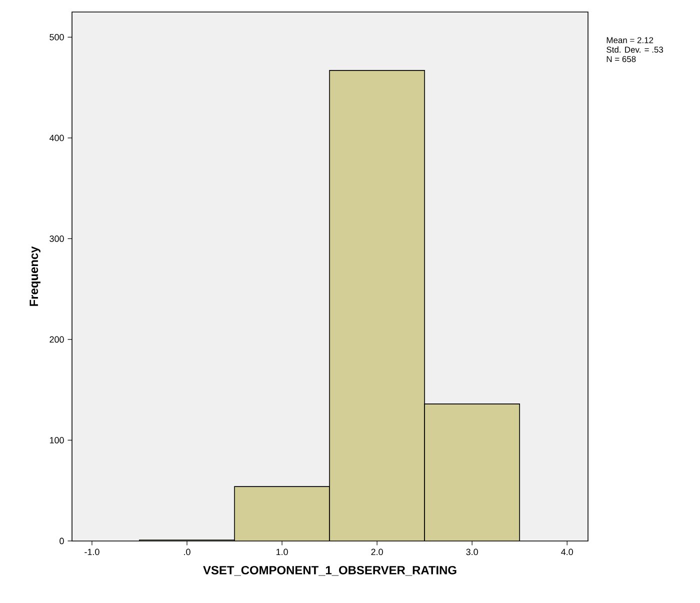 Image resolution: width=700 pixels, height=603 pixels. What do you see at coordinates (57, 37) in the screenshot?
I see `y-tick-label: 500` at bounding box center [57, 37].